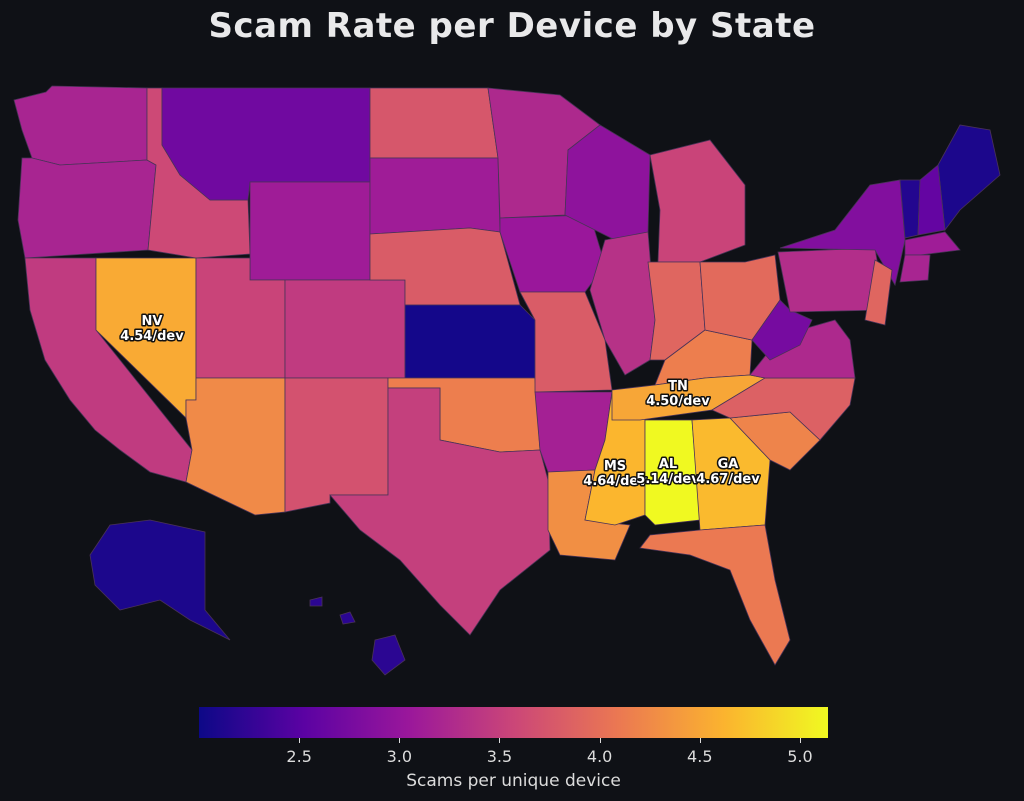  I want to click on state-label-al-code: AL, so click(668, 464).